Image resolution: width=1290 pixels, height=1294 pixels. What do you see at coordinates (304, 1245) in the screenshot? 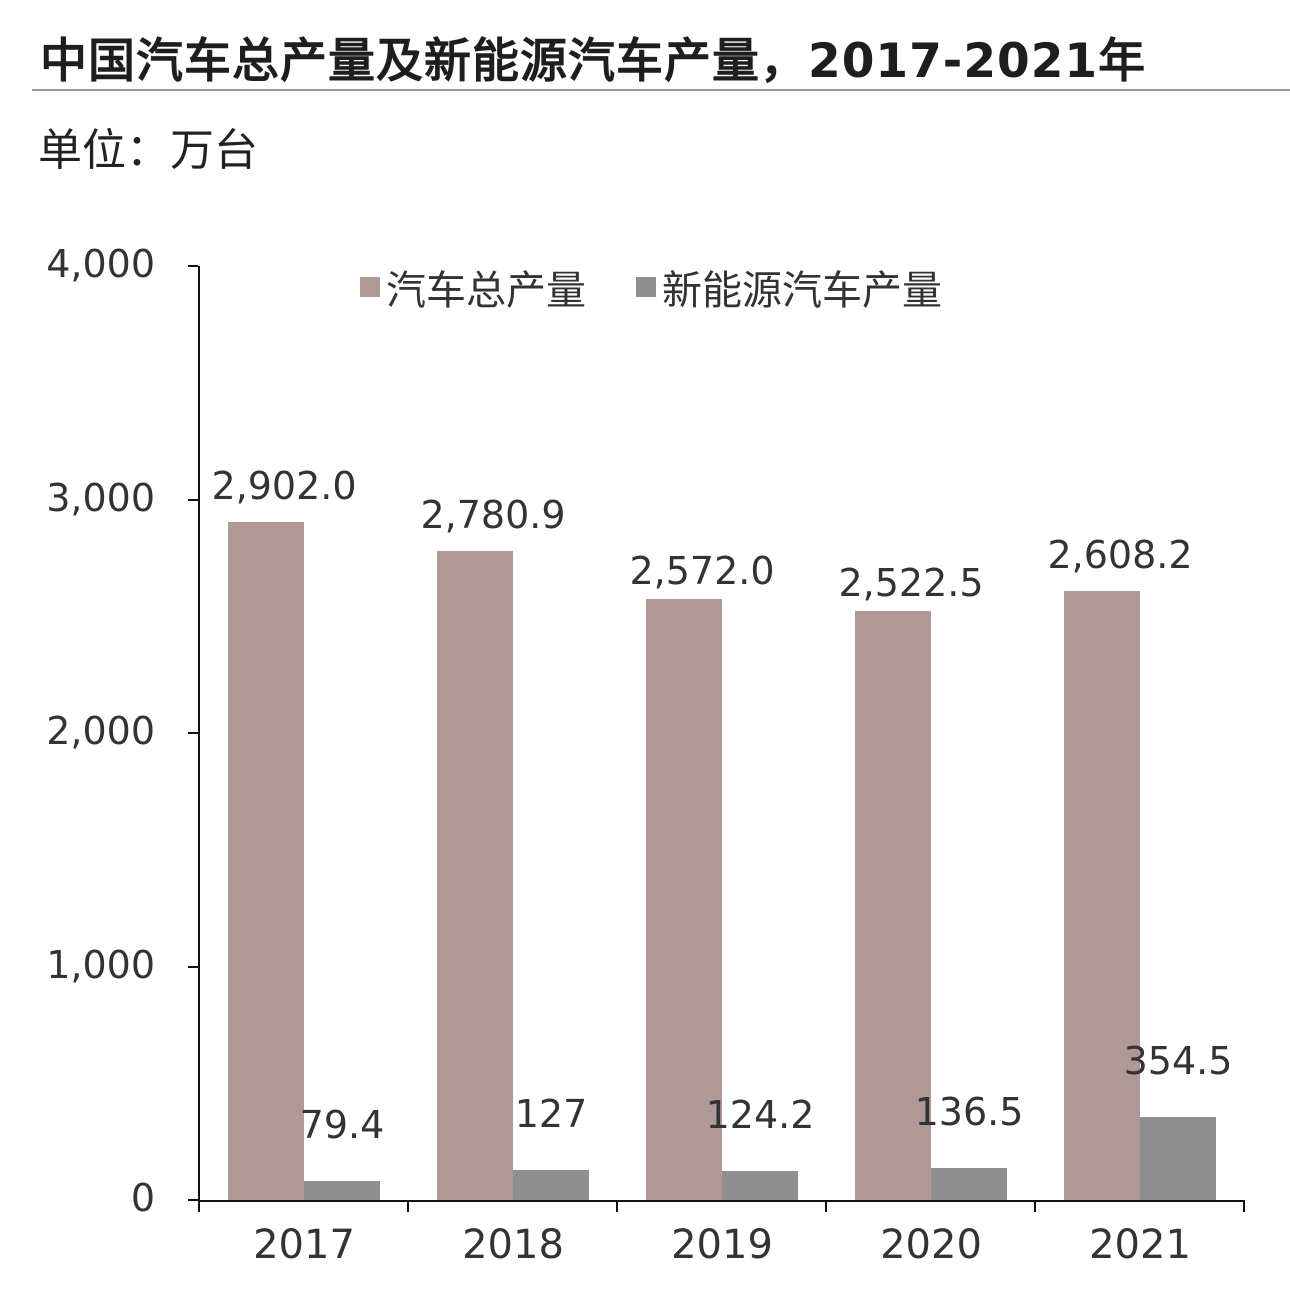
I see `x-tick-label: 2017` at bounding box center [304, 1245].